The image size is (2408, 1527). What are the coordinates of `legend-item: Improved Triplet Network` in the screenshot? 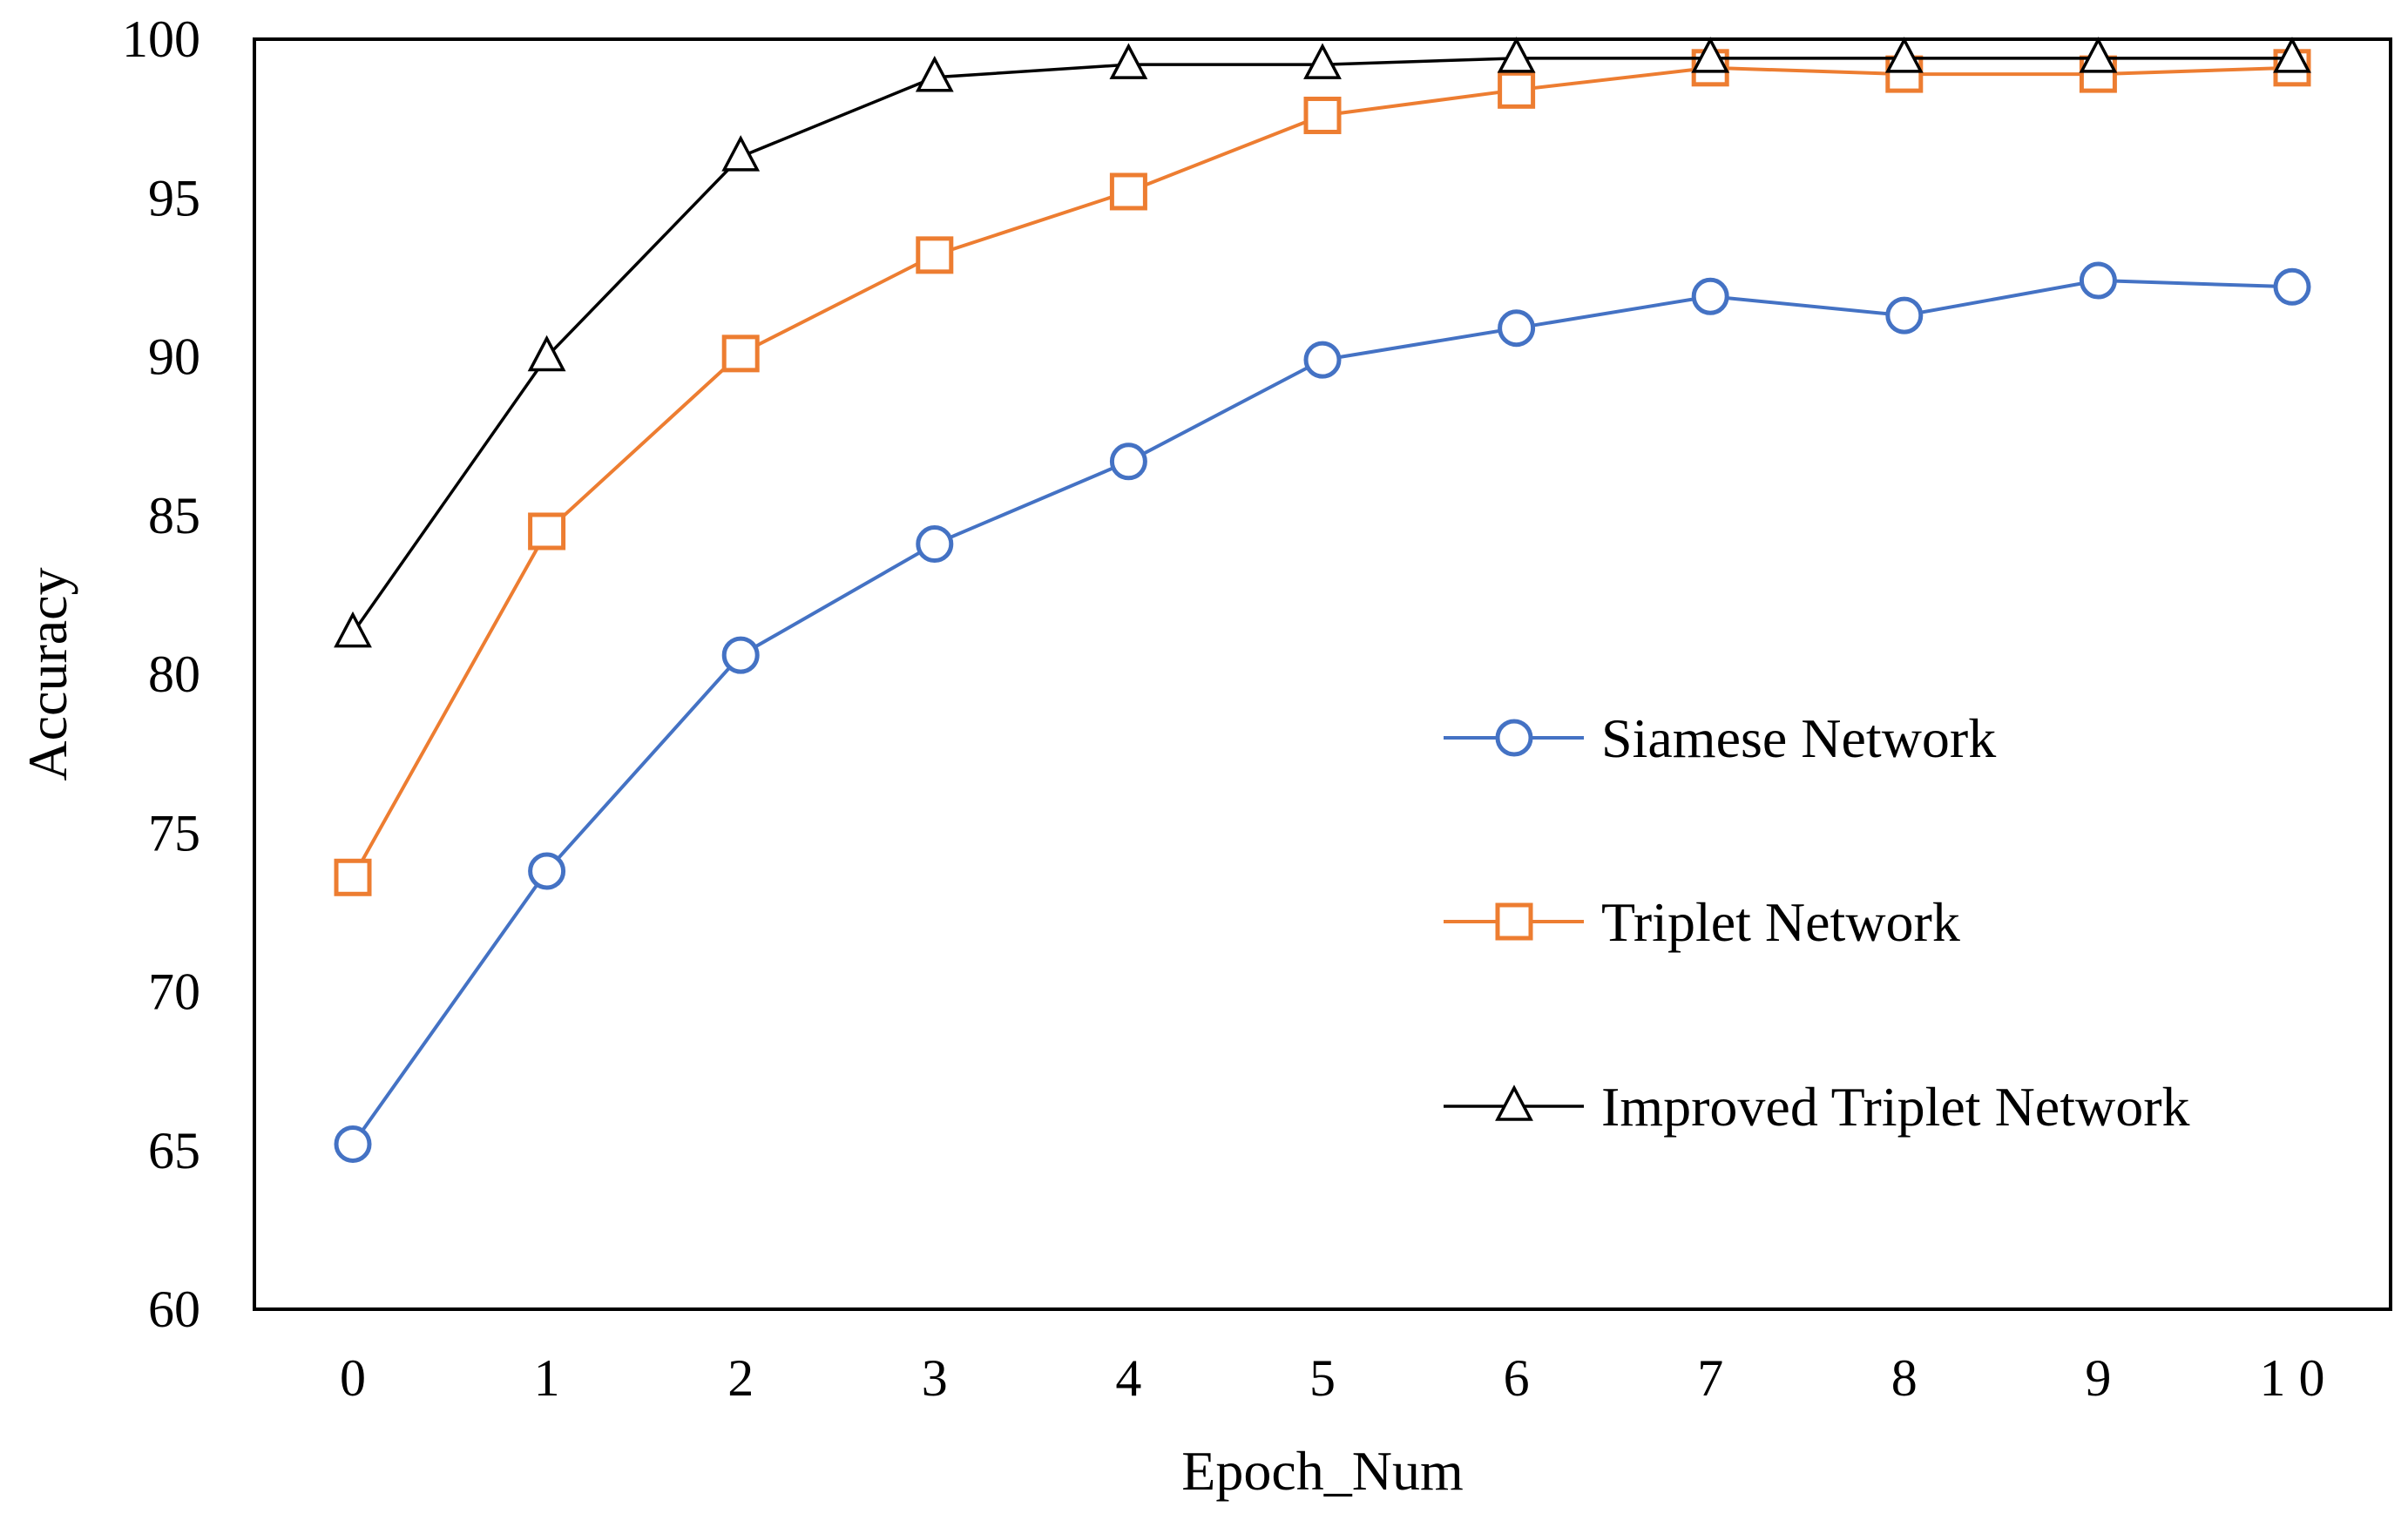 It's located at (1817, 1107).